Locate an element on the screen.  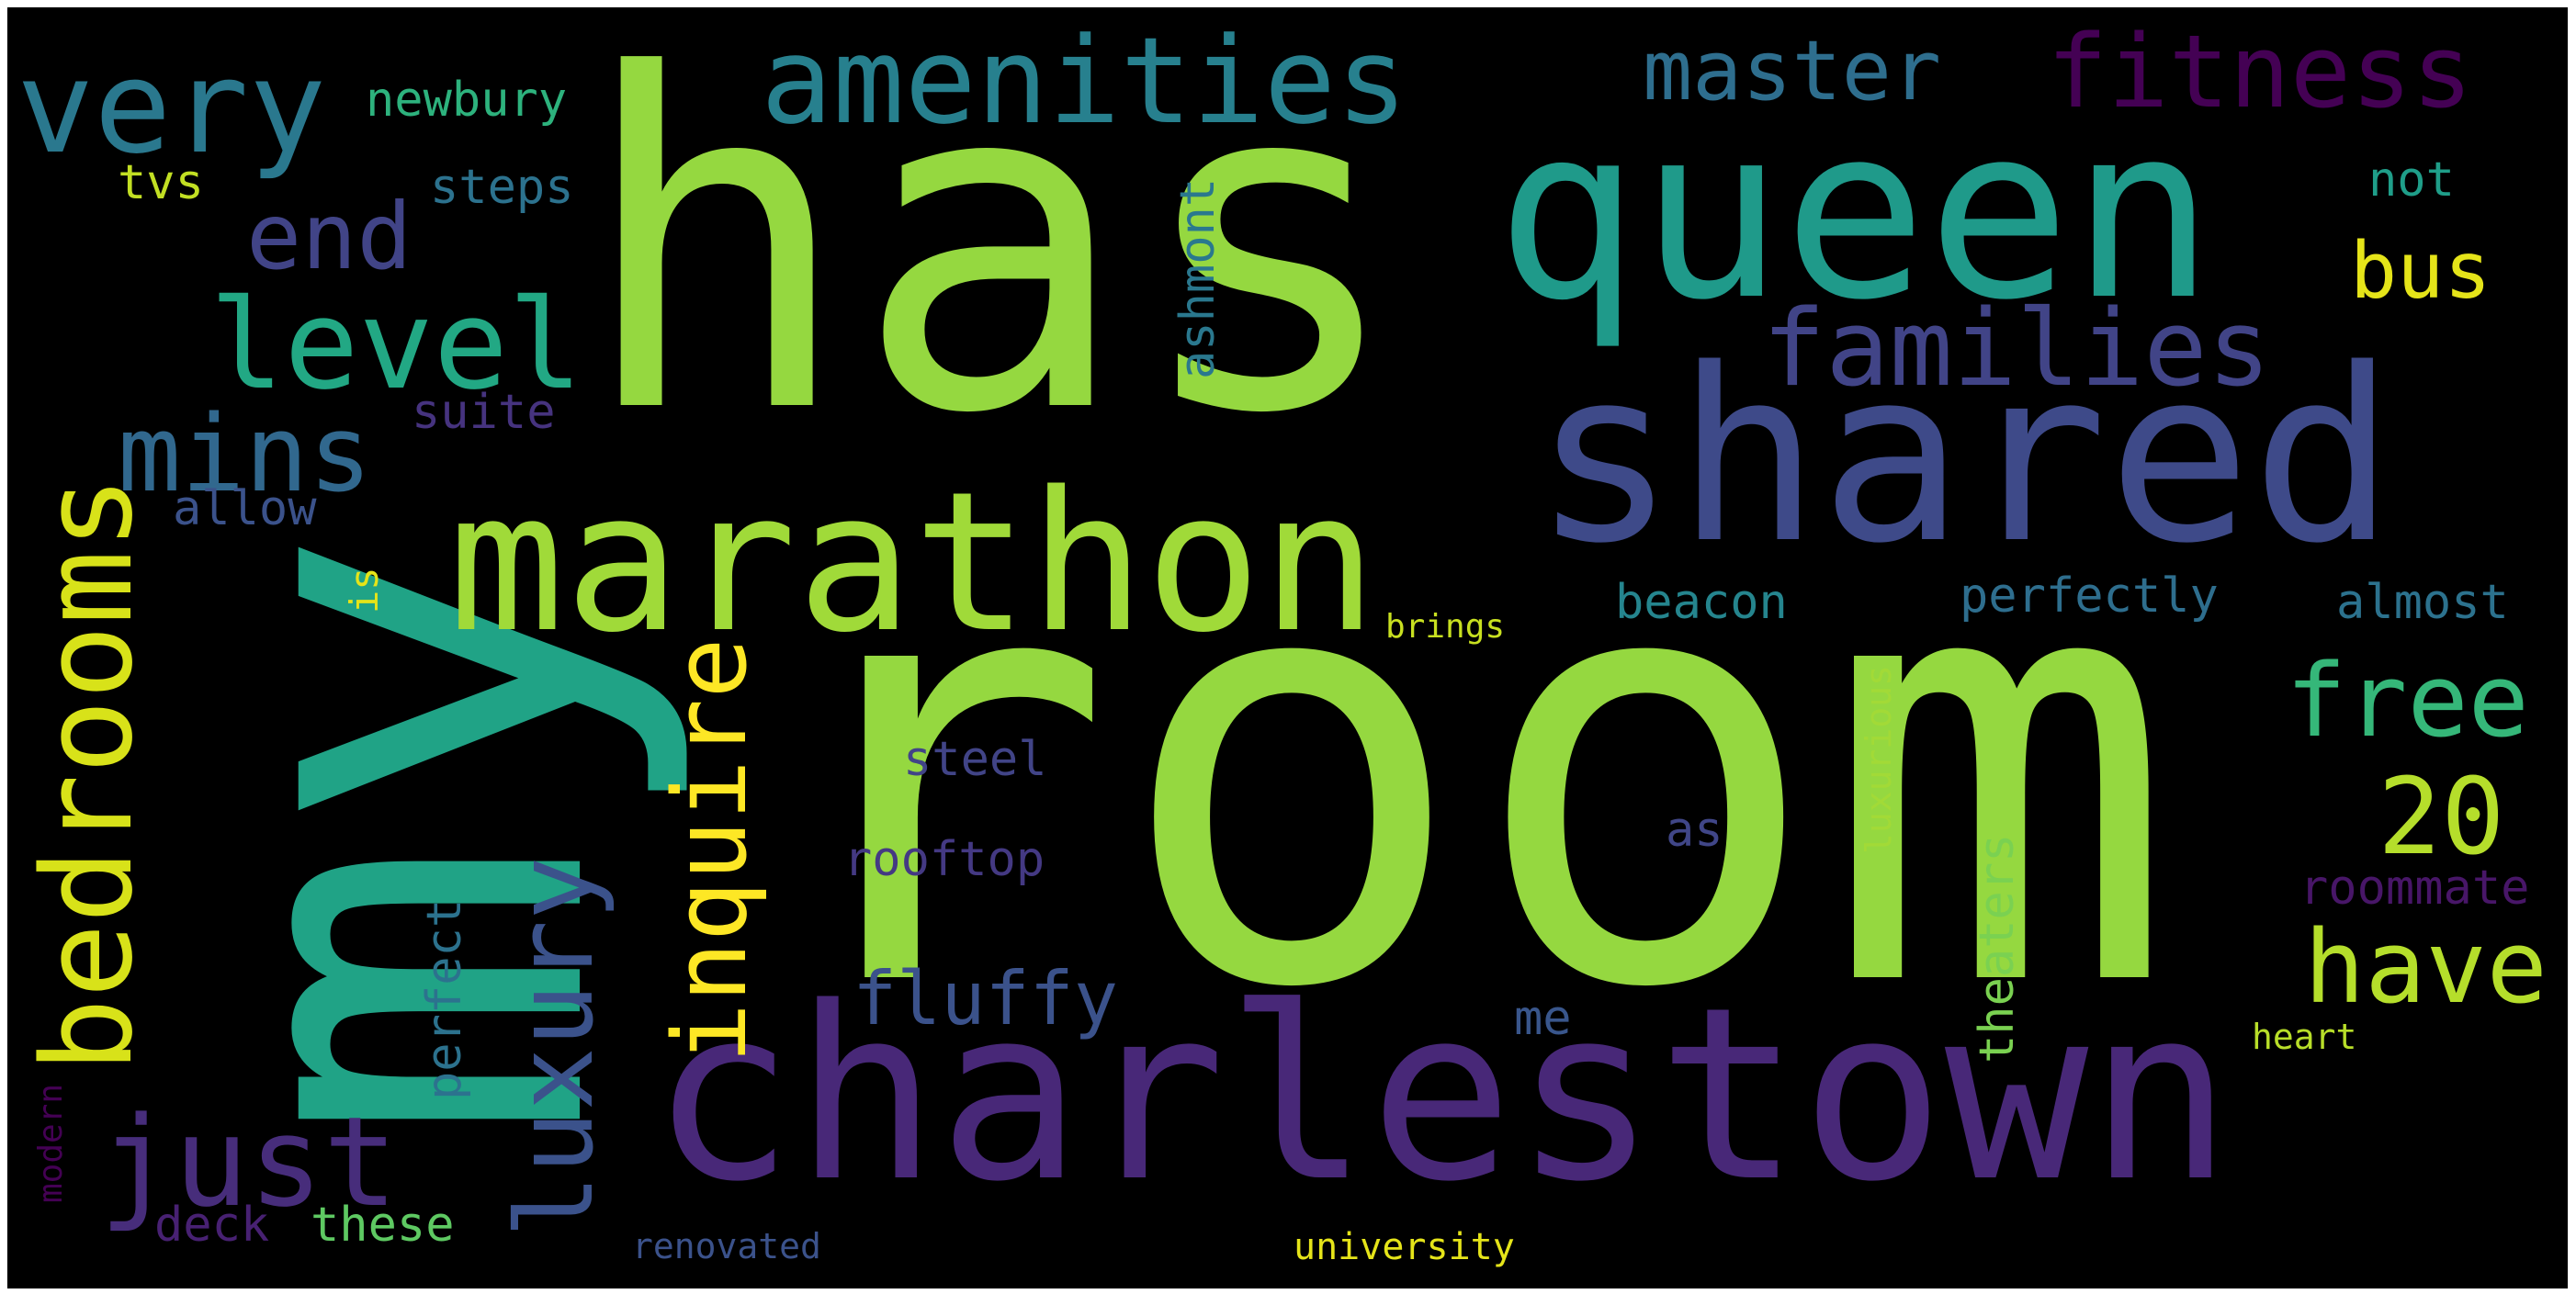
word-just: just is located at coordinates (249, 1162).